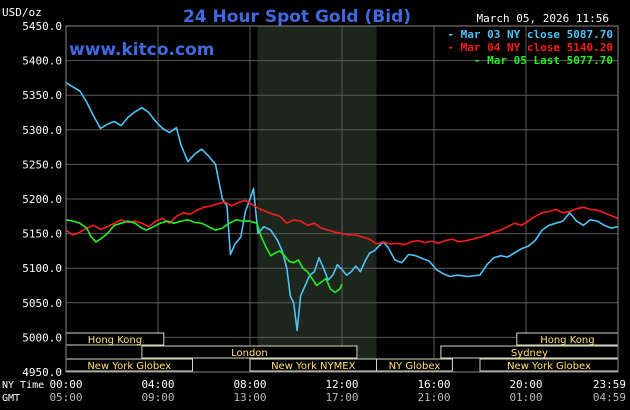  I want to click on y-tick-label: 5250.0, so click(42, 164).